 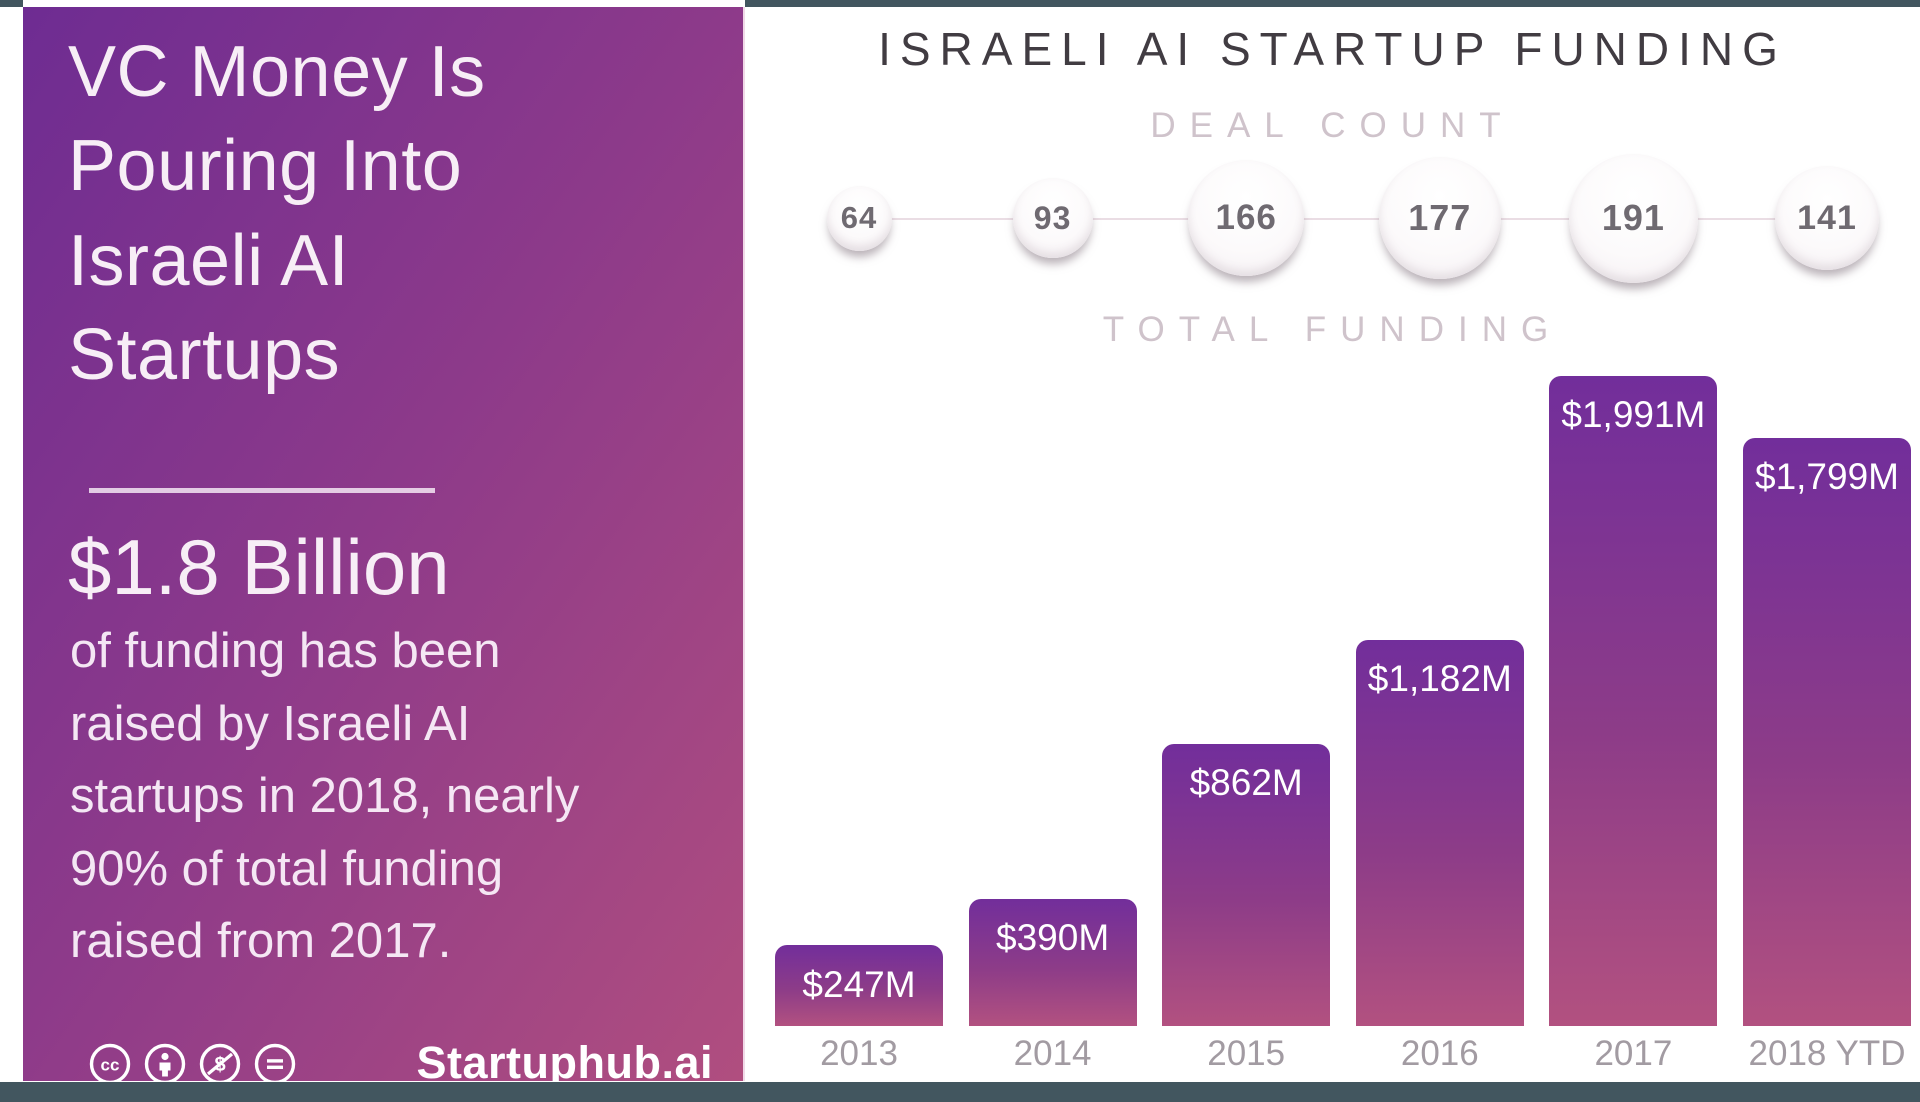 I want to click on deal-count-bubble: 166, so click(x=1246, y=218).